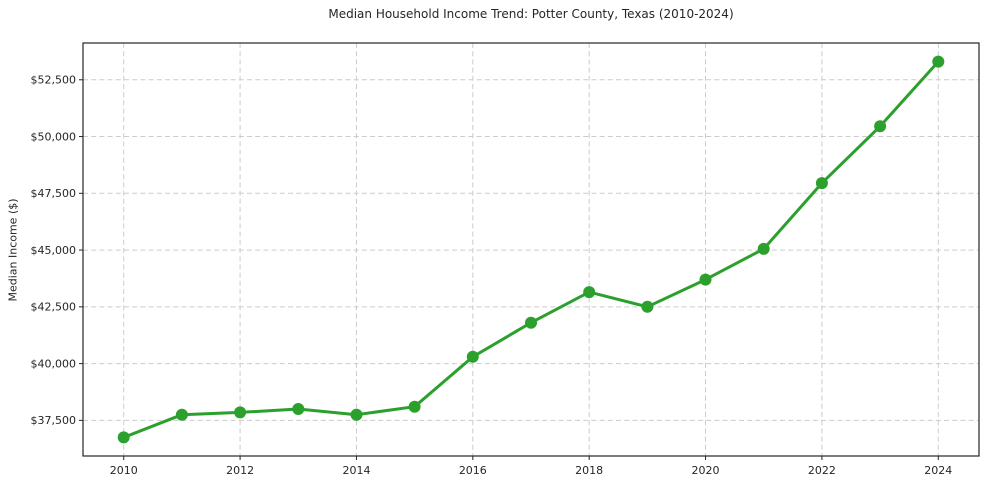 The width and height of the screenshot is (989, 490). I want to click on y-tick-label: $40,000, so click(54, 363).